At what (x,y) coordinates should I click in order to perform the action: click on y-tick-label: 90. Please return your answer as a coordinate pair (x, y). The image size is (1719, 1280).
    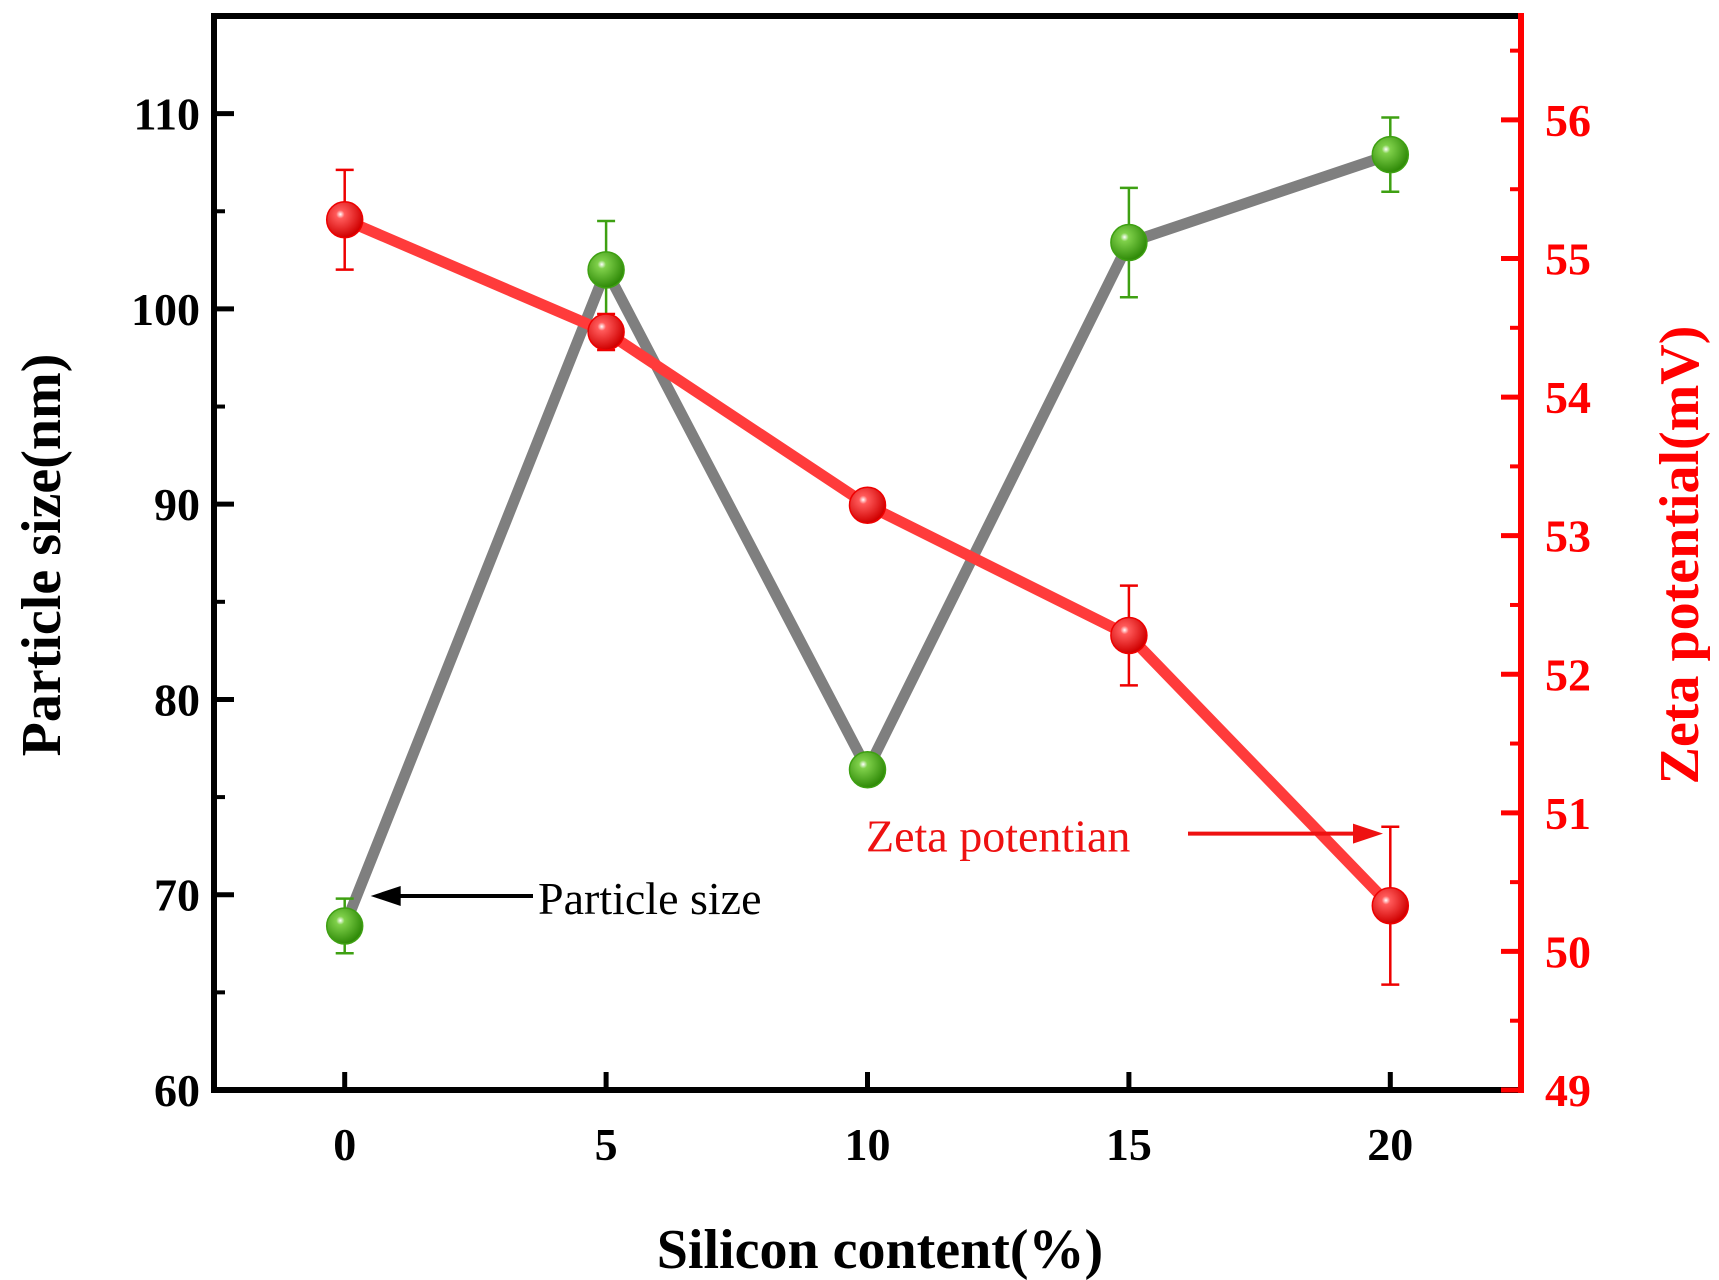
    Looking at the image, I should click on (177, 504).